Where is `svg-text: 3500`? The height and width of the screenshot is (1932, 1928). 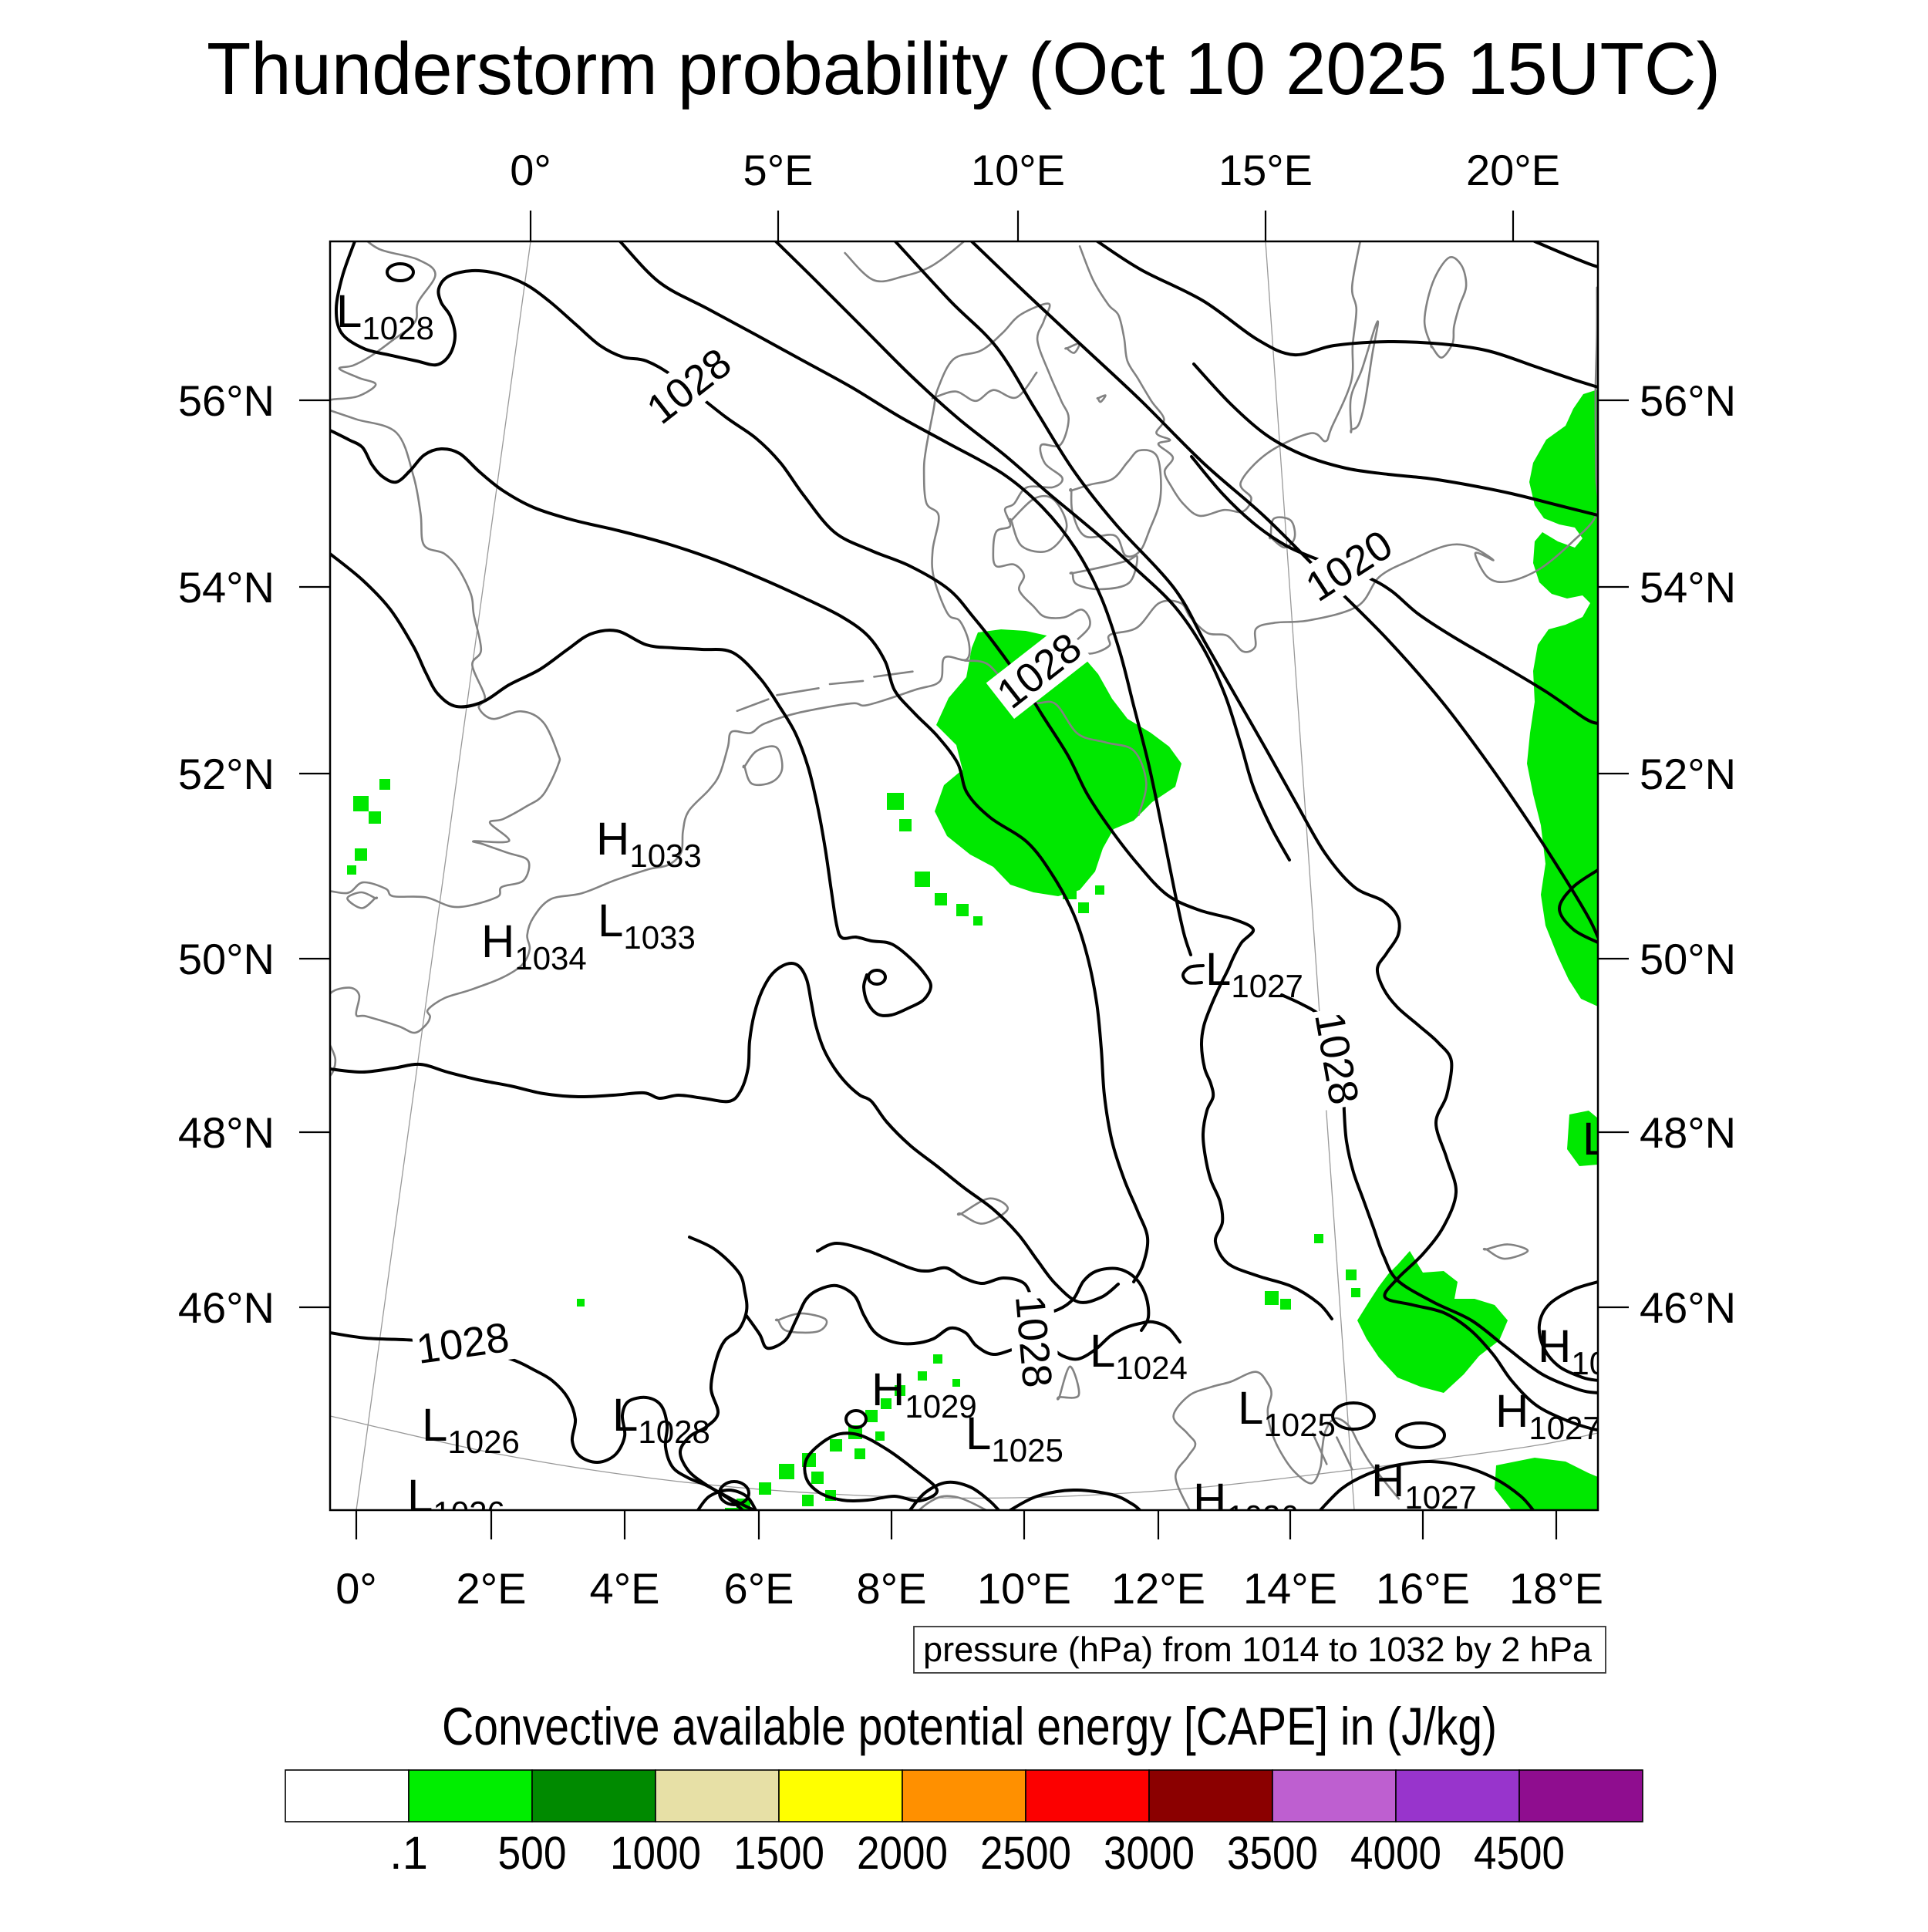
svg-text: 3500 is located at coordinates (1272, 1853).